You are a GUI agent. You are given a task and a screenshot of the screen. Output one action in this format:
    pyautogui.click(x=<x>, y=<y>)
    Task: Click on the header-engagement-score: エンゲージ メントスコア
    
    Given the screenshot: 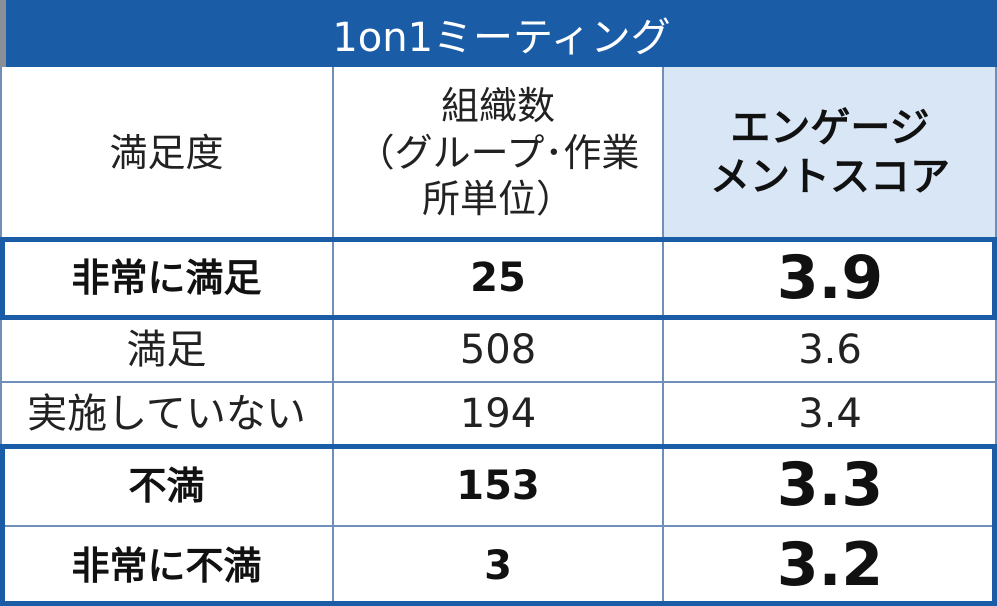 What is the action you would take?
    pyautogui.click(x=830, y=153)
    